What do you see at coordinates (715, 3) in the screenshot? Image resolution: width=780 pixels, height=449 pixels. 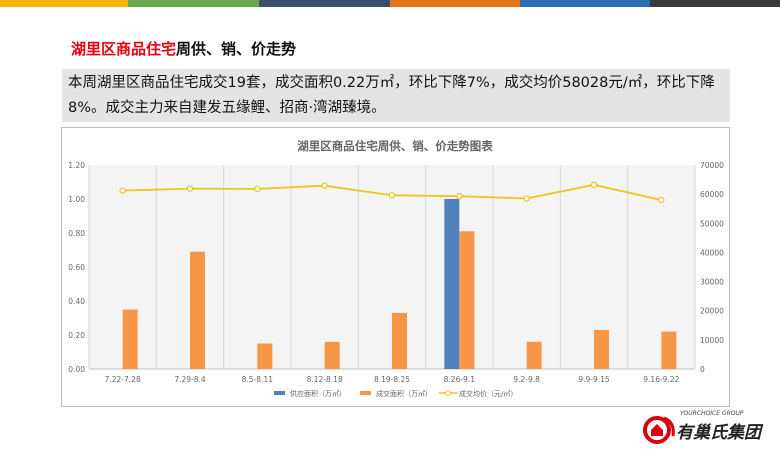 I see `top-bar-segment-dark` at bounding box center [715, 3].